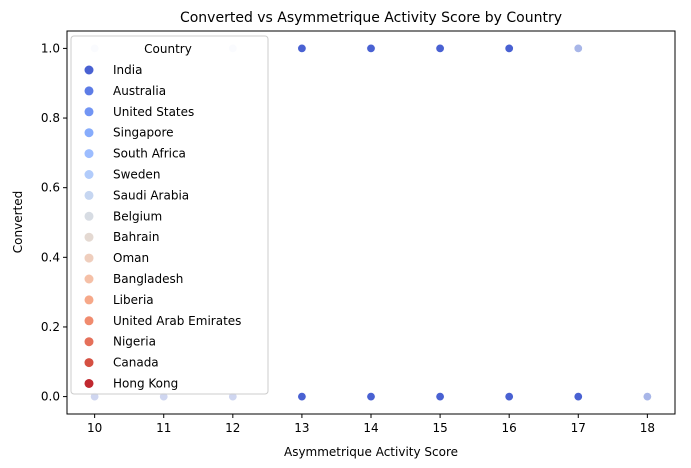  What do you see at coordinates (647, 428) in the screenshot?
I see `x-tick-label: 18` at bounding box center [647, 428].